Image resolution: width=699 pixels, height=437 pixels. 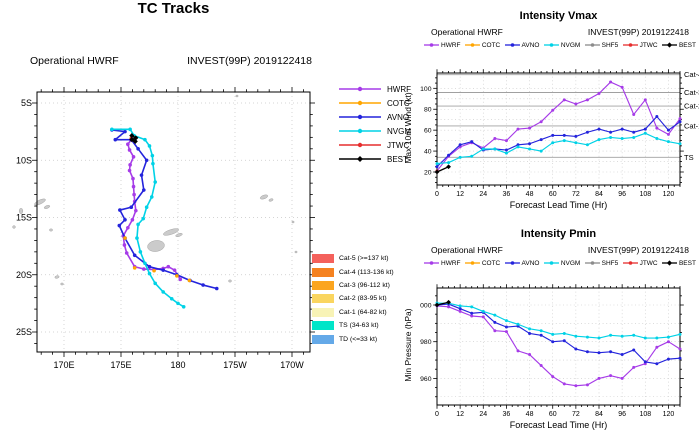 What do you see at coordinates (530, 263) in the screenshot?
I see `legend-label: AVNO` at bounding box center [530, 263].